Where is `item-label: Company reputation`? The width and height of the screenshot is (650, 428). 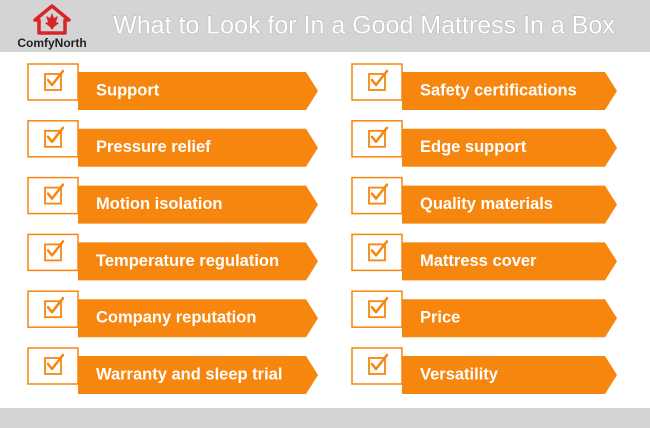
item-label: Company reputation is located at coordinates (176, 318).